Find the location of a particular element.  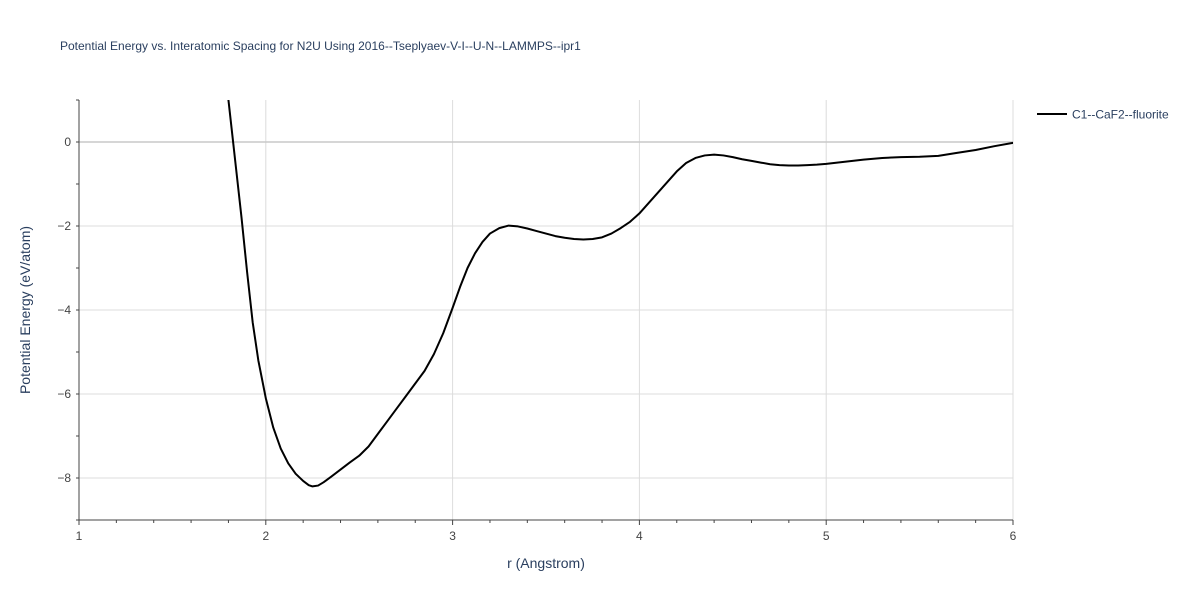

y-tick-label: −2 is located at coordinates (64, 226).